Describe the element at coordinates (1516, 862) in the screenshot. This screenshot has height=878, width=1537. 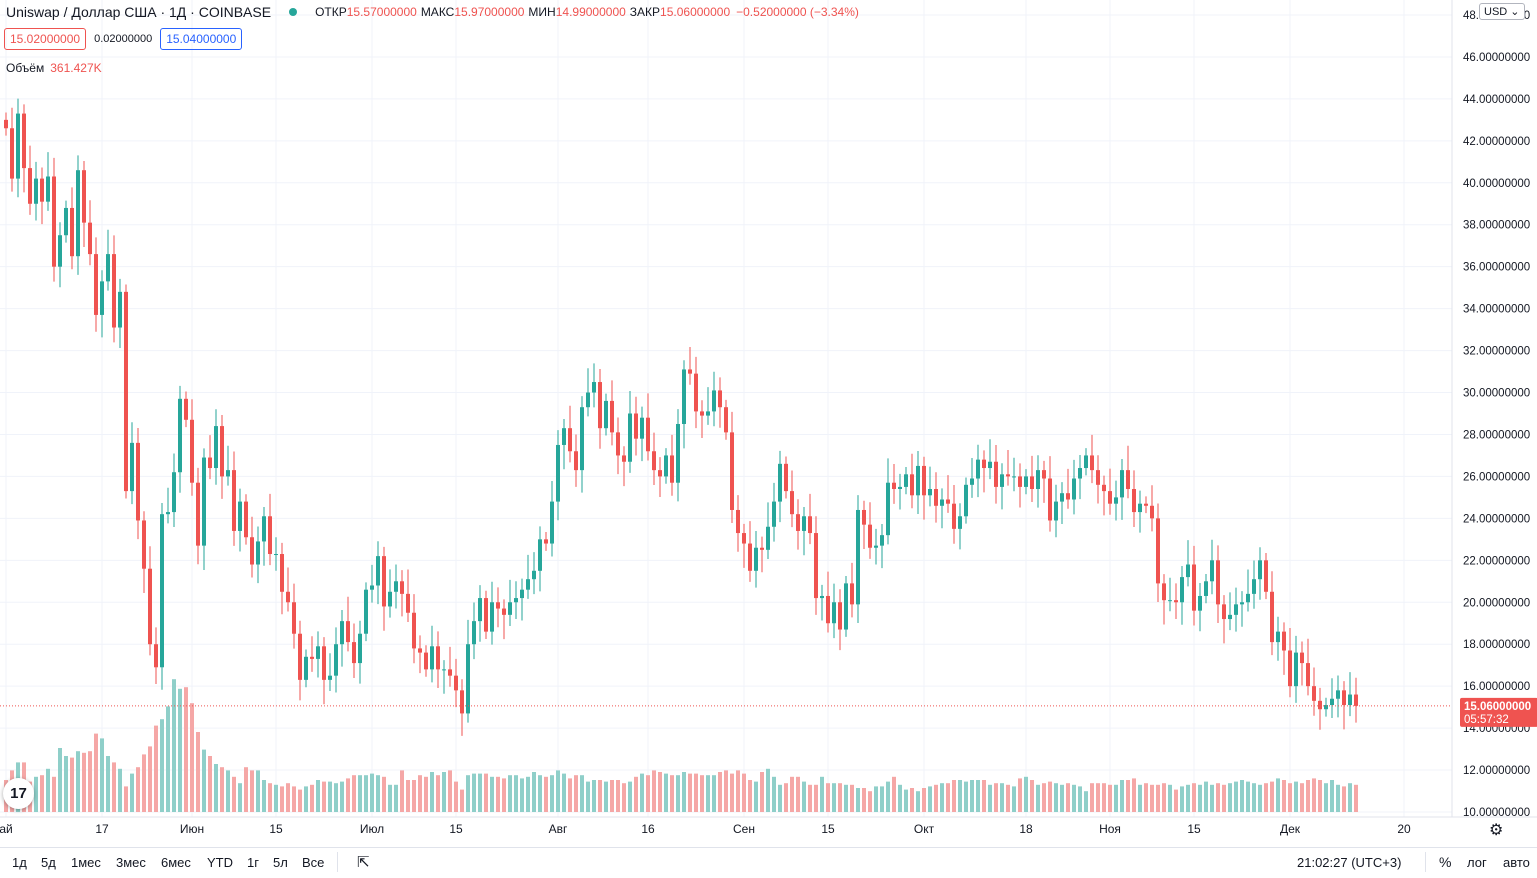
I see `auto-scale-button: авто` at that location.